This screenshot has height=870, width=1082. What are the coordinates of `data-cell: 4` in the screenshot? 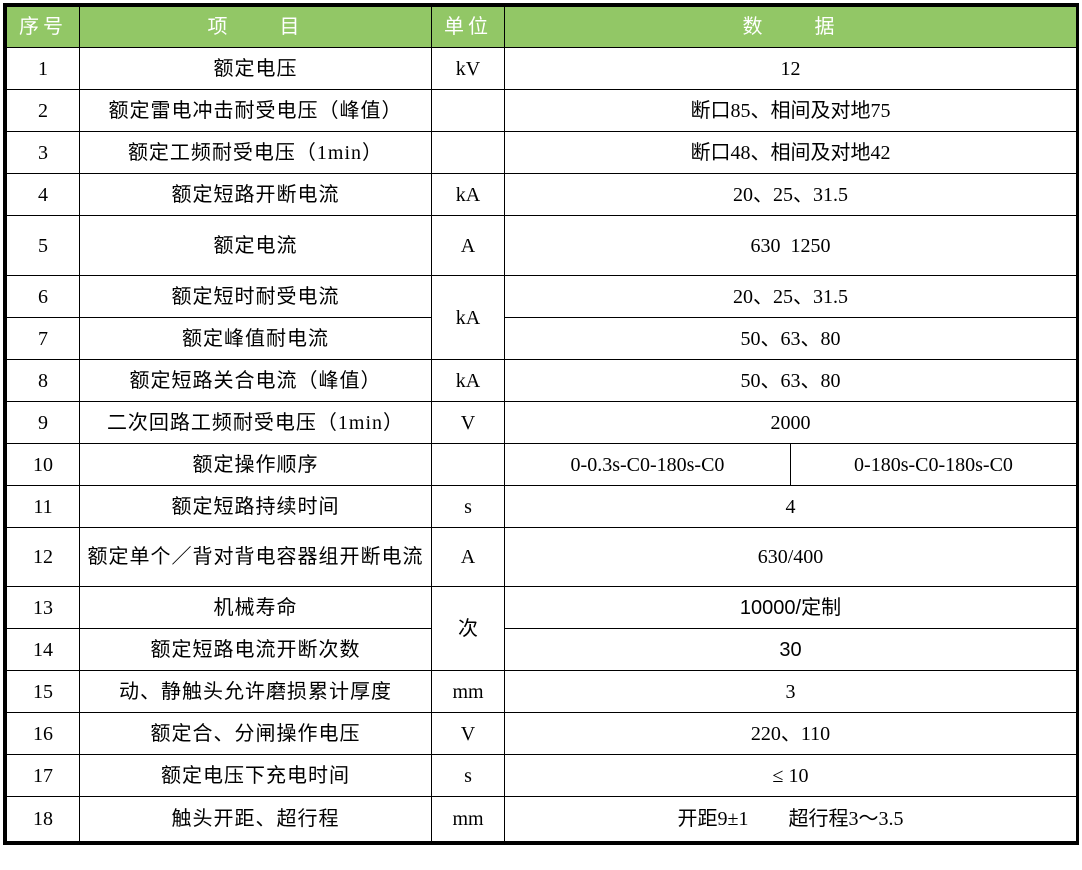 It's located at (790, 506).